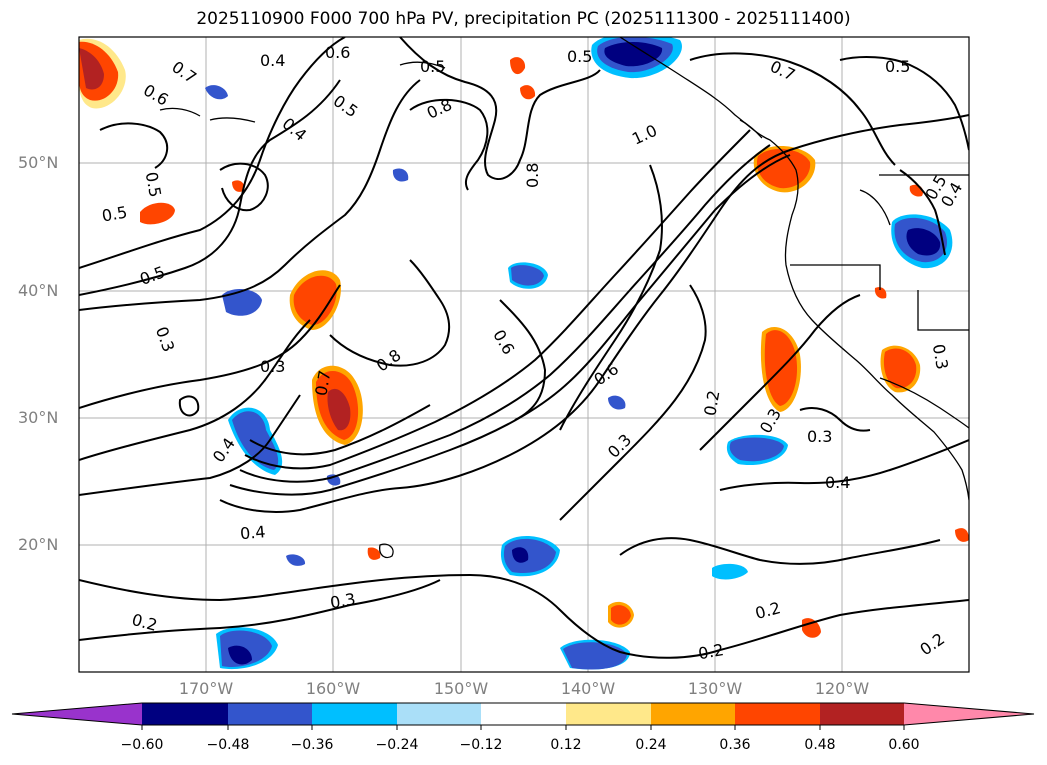 The image size is (1047, 765). What do you see at coordinates (588, 688) in the screenshot?
I see `lon-label: 140°W` at bounding box center [588, 688].